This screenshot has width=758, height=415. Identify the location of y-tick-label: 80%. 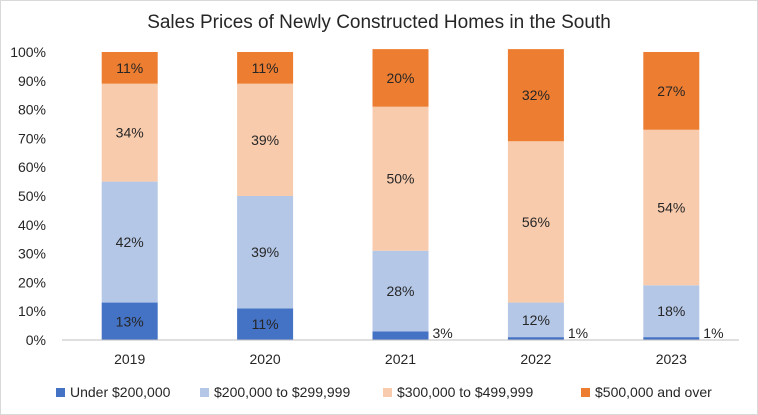
(32, 110).